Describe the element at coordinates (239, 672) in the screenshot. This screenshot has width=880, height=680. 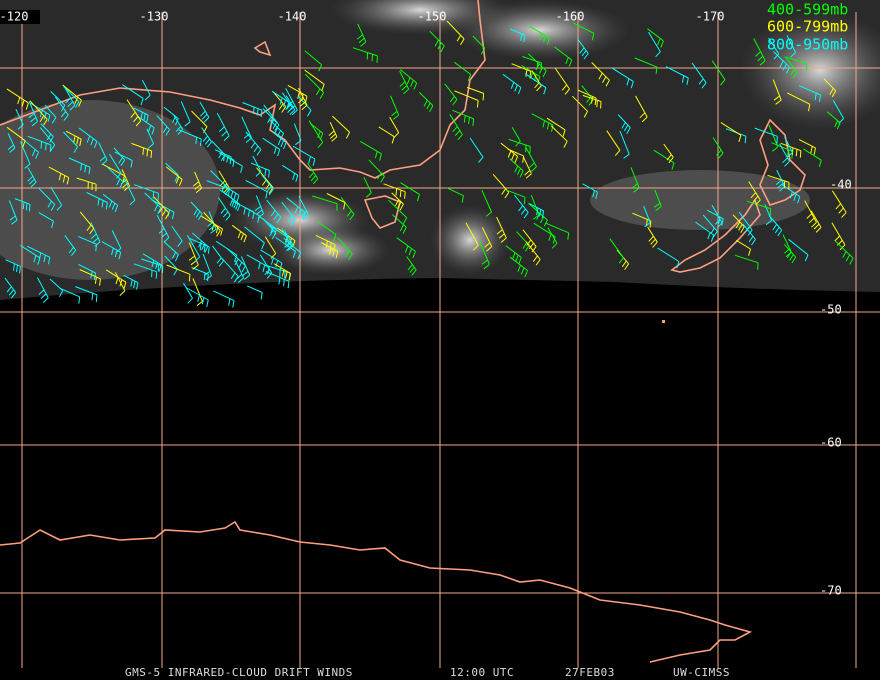
I see `footer-title: GMS-5 INFRARED-CLOUD DRIFT WINDS` at that location.